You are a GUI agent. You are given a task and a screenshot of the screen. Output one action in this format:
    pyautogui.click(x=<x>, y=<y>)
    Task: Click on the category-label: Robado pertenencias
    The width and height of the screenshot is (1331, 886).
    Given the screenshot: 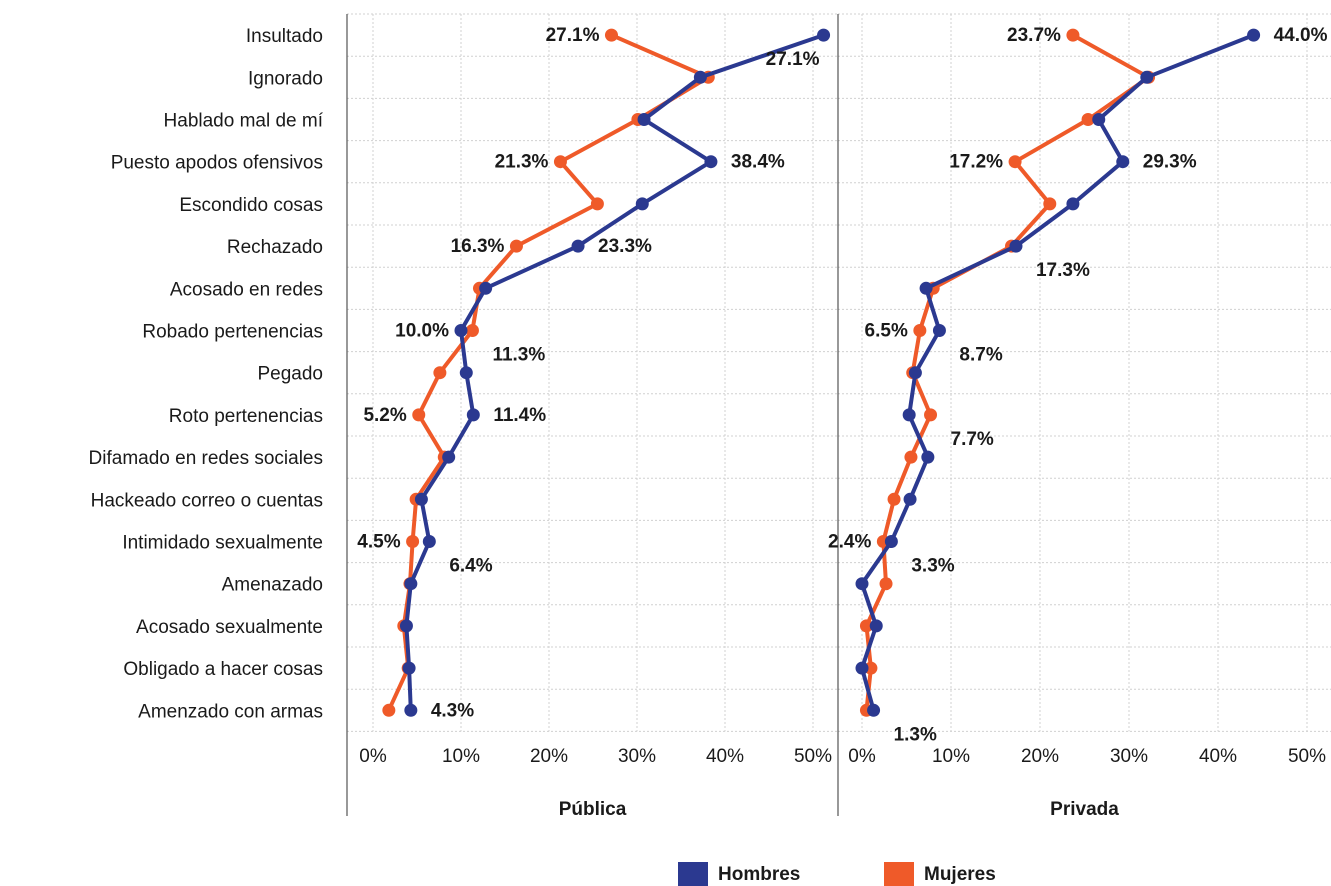 What is the action you would take?
    pyautogui.click(x=232, y=332)
    